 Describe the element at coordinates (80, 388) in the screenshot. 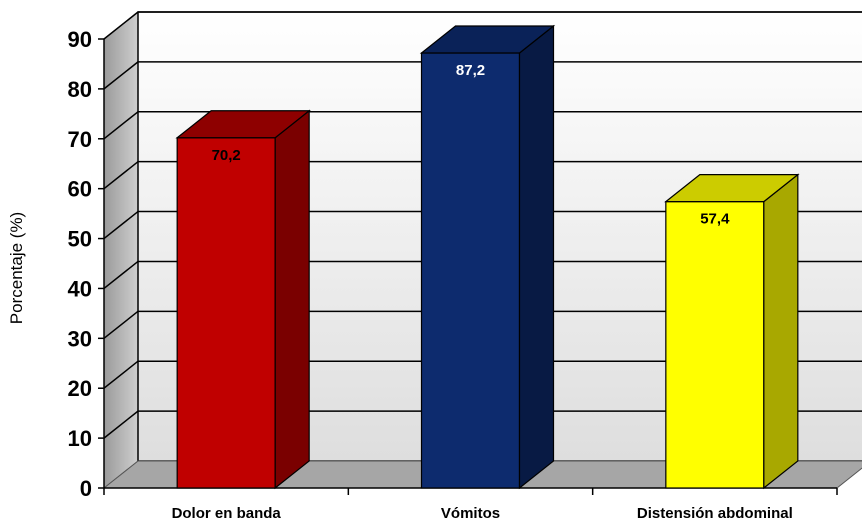

I see `y-tick-label: 20` at that location.